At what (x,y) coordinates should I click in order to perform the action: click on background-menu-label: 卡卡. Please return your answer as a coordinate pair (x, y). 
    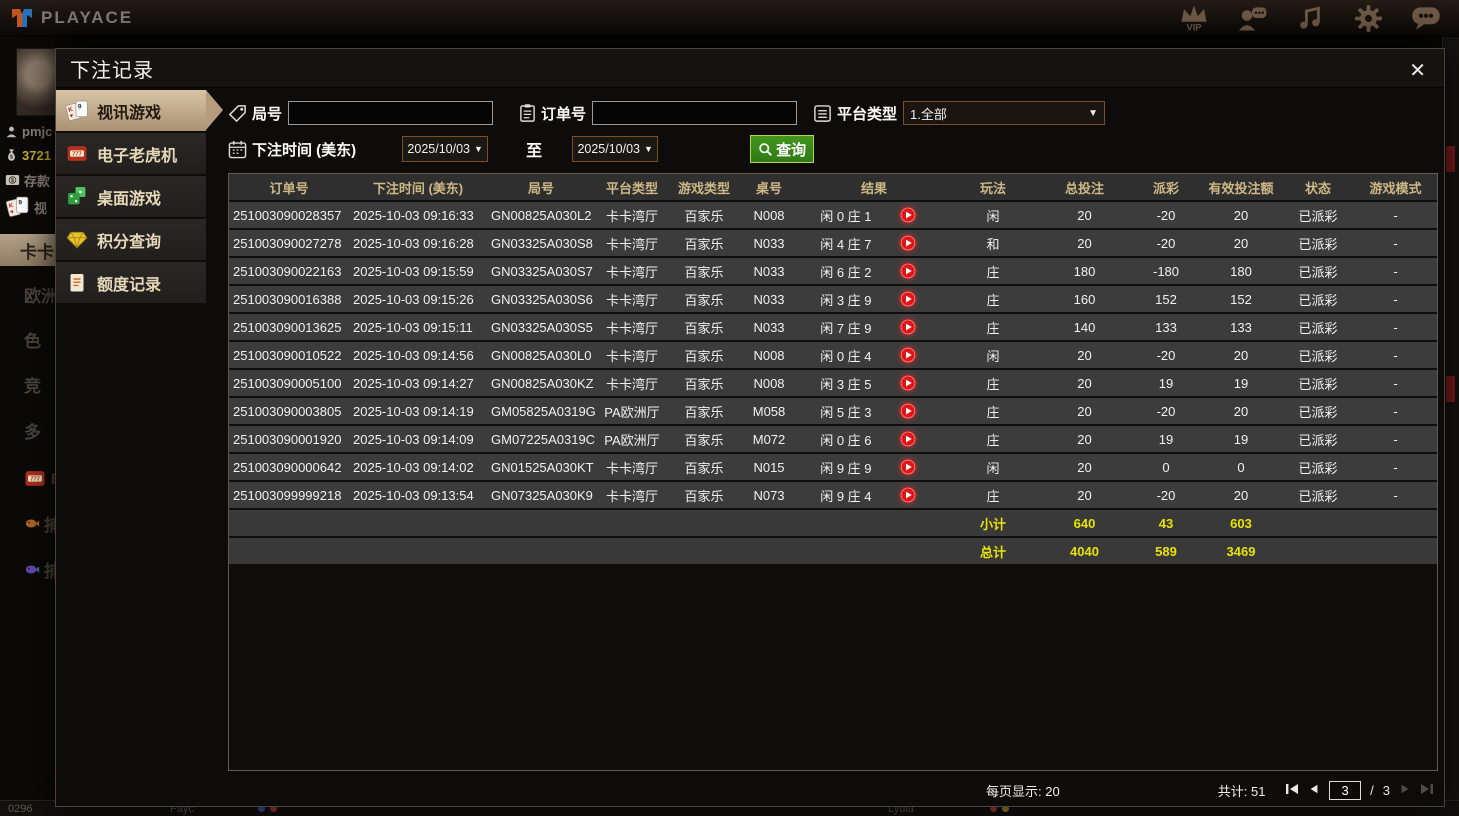
    Looking at the image, I should click on (37, 252).